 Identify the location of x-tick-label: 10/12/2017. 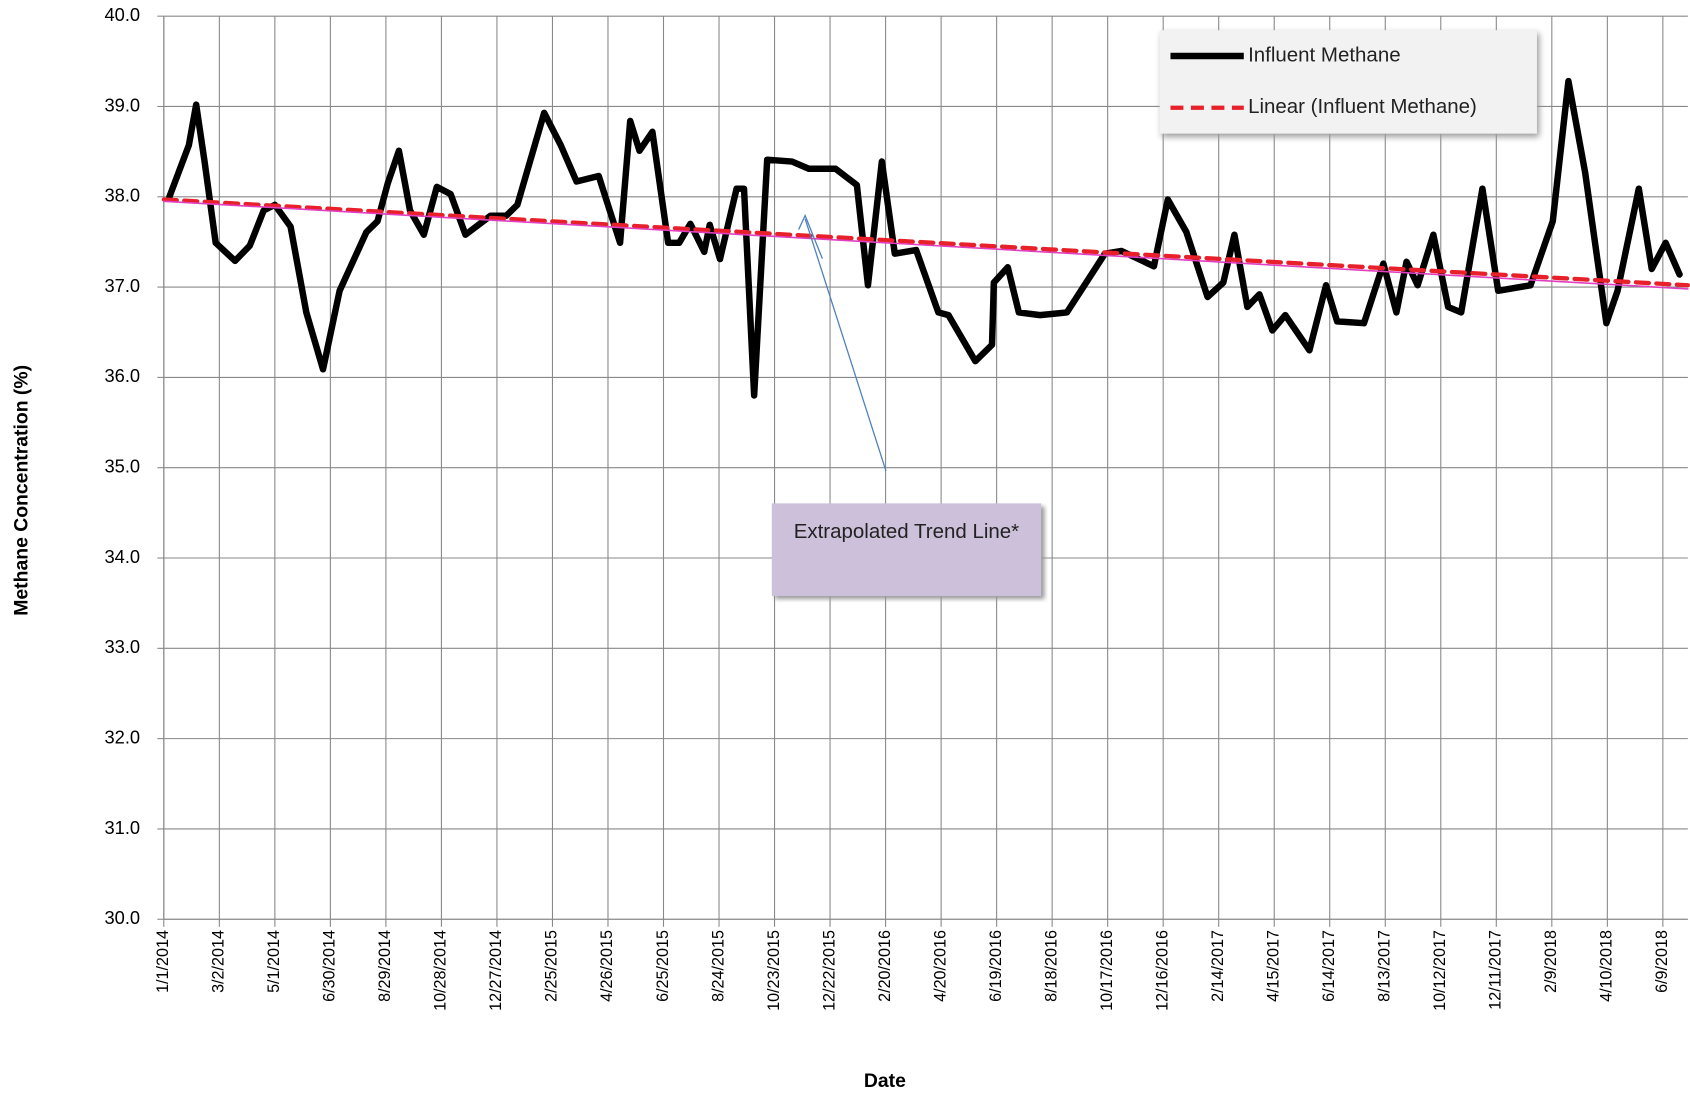
(1440, 970).